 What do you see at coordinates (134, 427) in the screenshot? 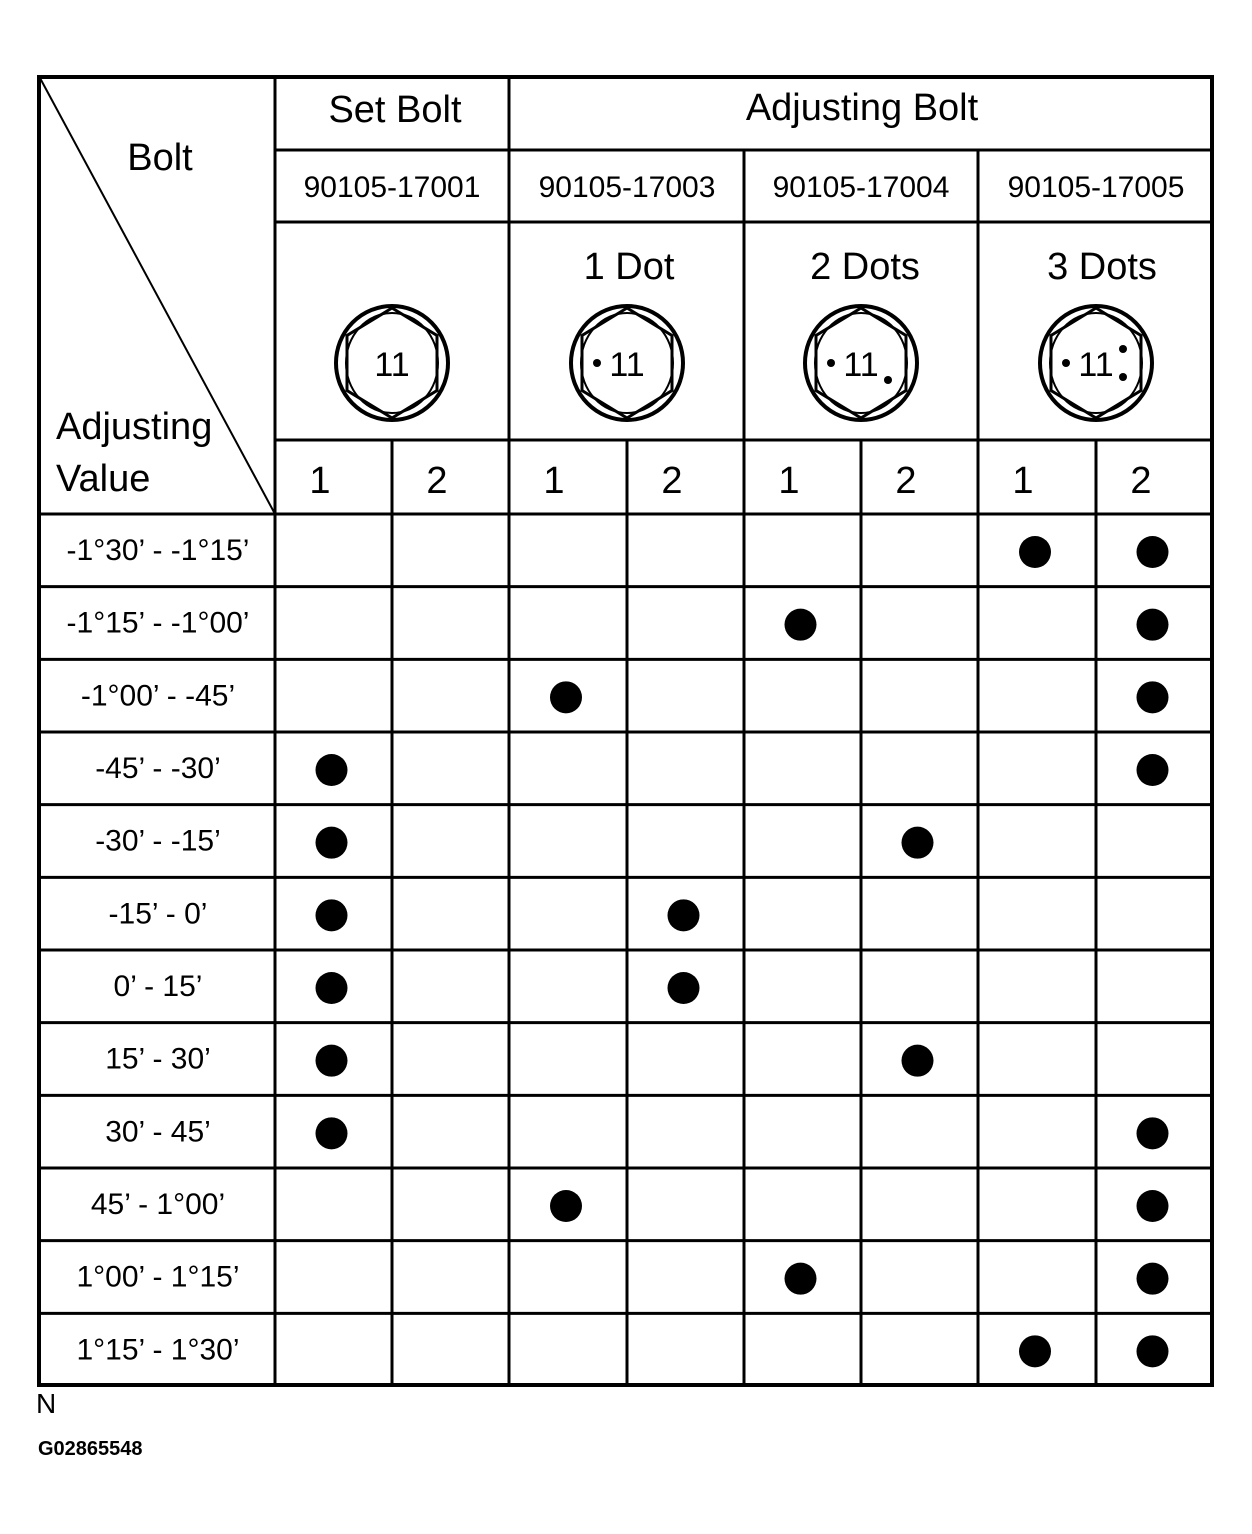
I see `corner-adjusting-label: Adjusting` at bounding box center [134, 427].